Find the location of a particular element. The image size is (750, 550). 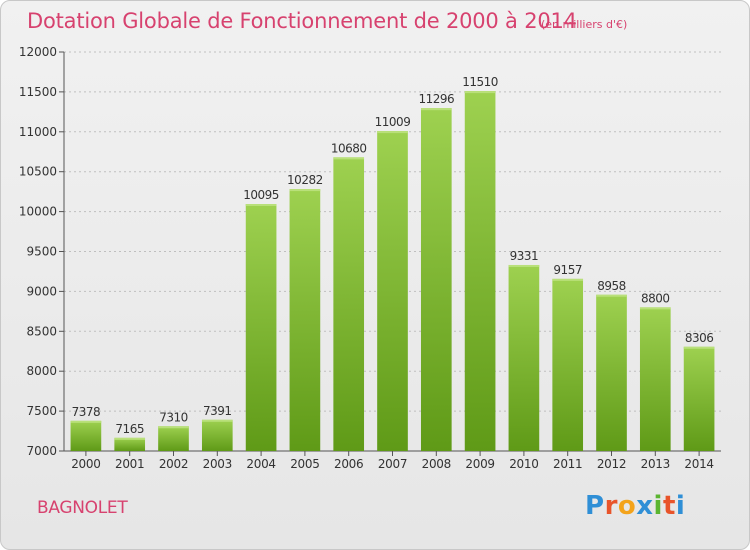

x-tick-label: 2013 is located at coordinates (655, 464).